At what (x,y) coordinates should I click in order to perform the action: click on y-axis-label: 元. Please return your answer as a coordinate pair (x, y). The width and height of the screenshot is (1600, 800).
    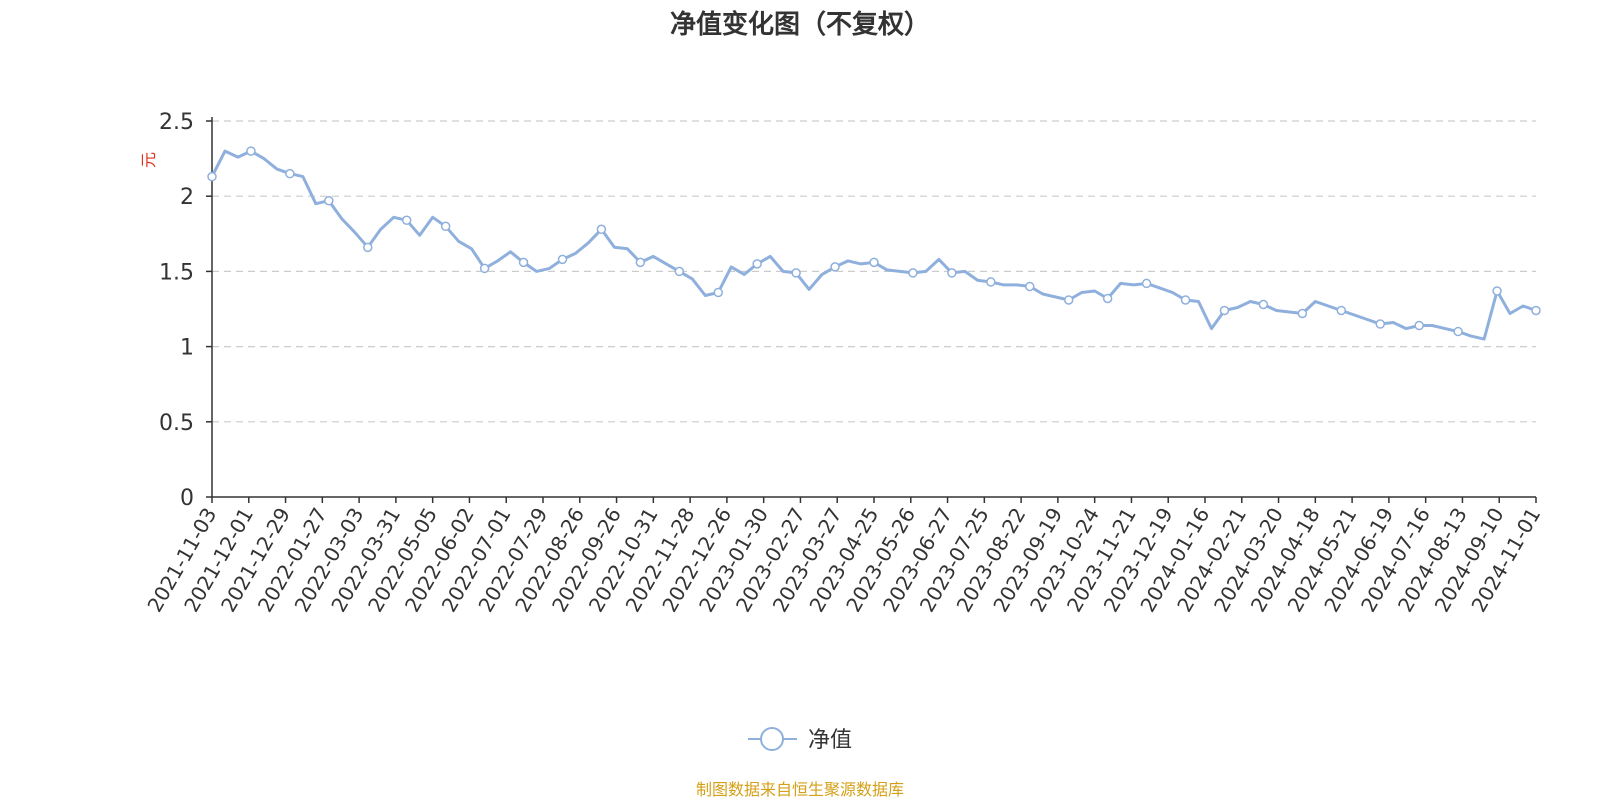
    Looking at the image, I should click on (148, 160).